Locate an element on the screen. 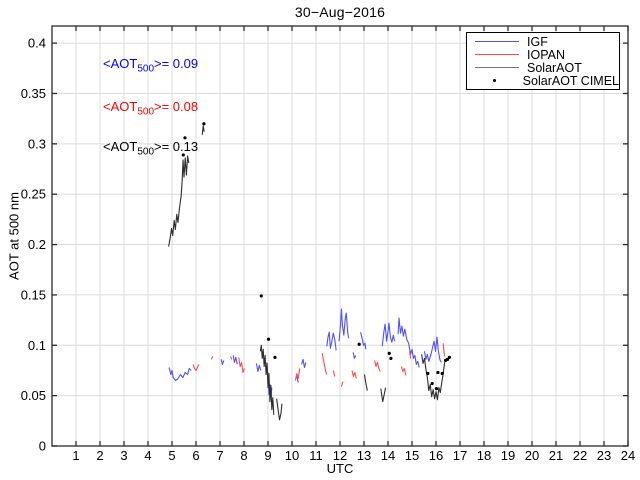  dot-sample-icon is located at coordinates (495, 80).